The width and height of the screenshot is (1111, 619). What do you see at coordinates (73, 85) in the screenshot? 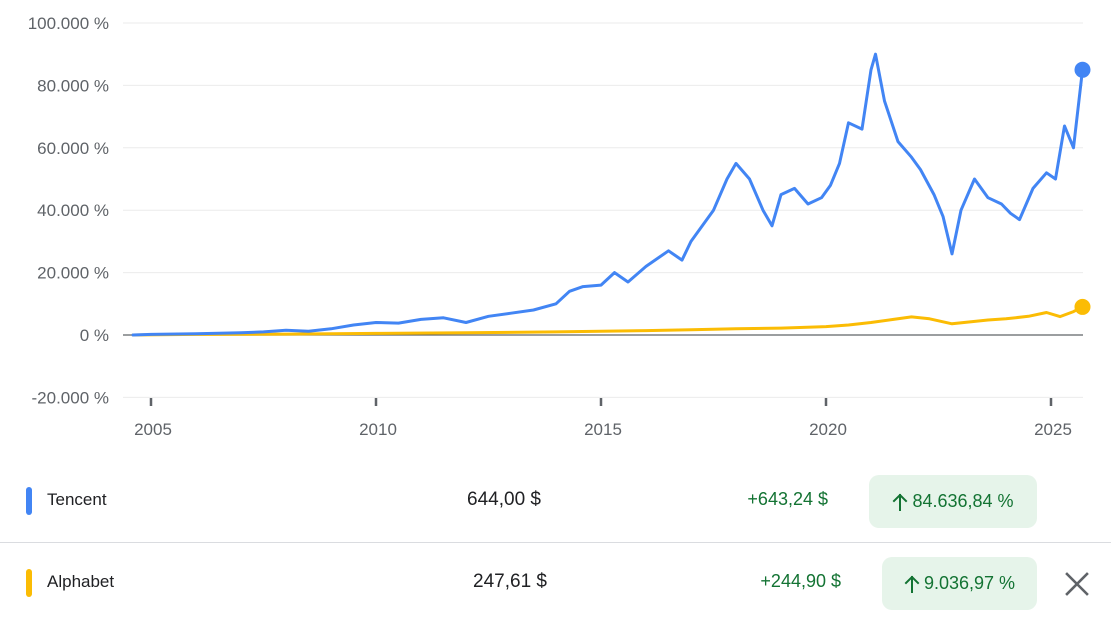
I see `y-tick-label: 80.000 %` at bounding box center [73, 85].